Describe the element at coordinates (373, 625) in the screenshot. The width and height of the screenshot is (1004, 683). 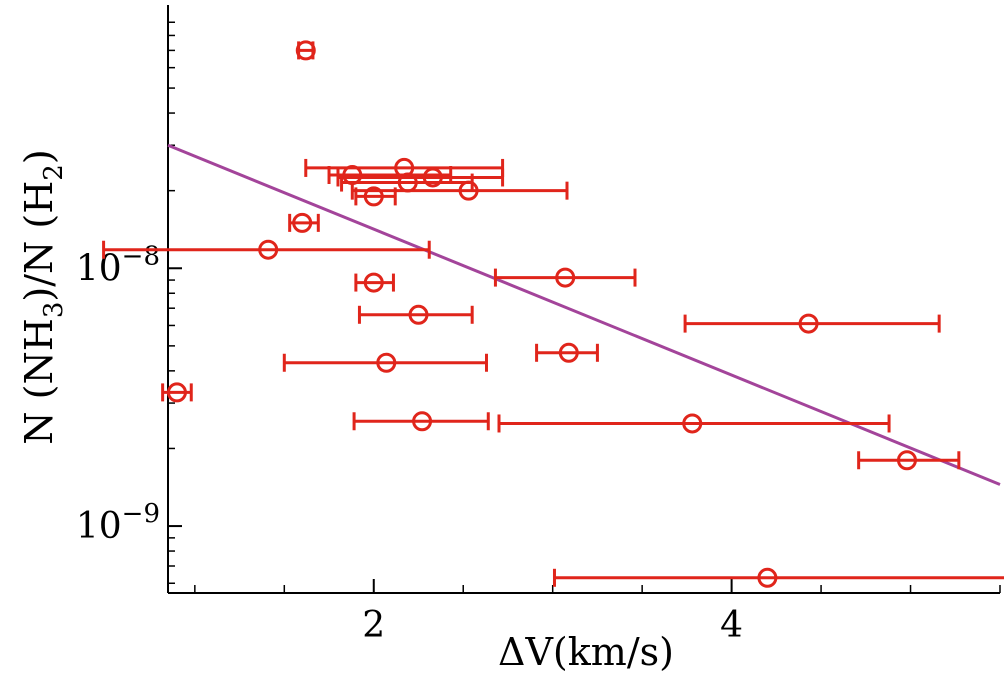
I see `x-tick-label: 2` at that location.